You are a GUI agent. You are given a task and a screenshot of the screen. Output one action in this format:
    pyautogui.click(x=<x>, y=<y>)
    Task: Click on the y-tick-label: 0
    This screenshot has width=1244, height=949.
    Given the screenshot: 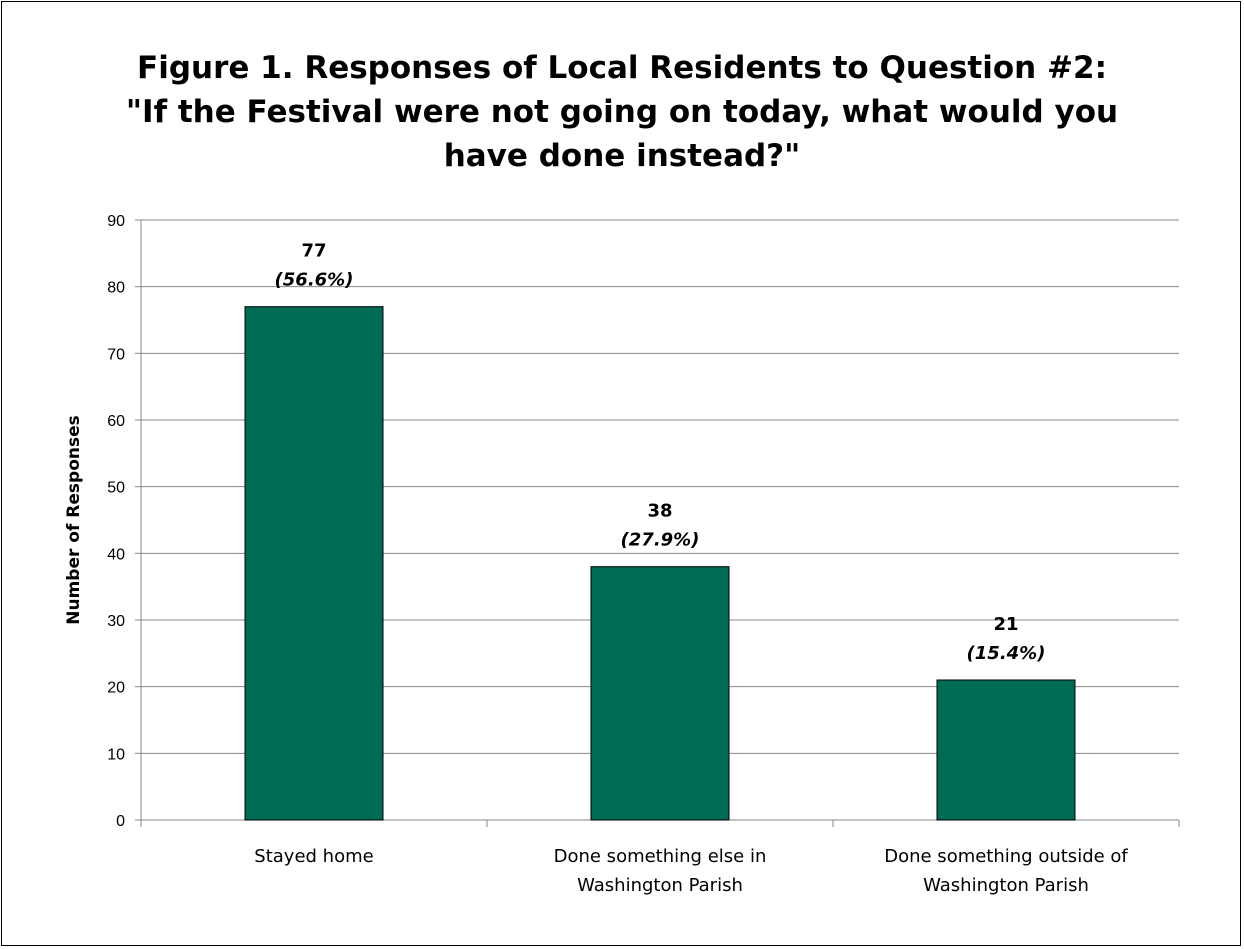 What is the action you would take?
    pyautogui.click(x=120, y=821)
    